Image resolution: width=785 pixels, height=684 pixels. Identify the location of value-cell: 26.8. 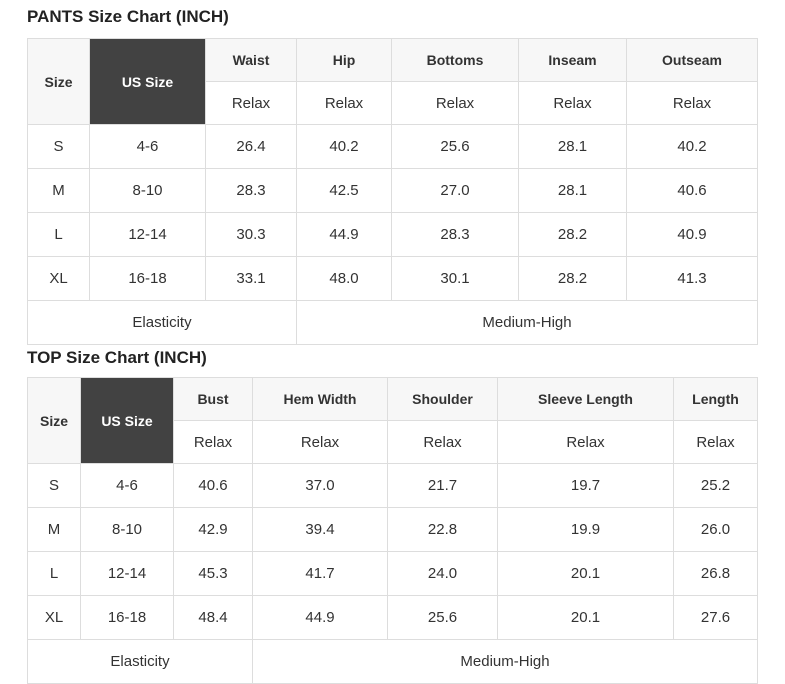
(715, 573).